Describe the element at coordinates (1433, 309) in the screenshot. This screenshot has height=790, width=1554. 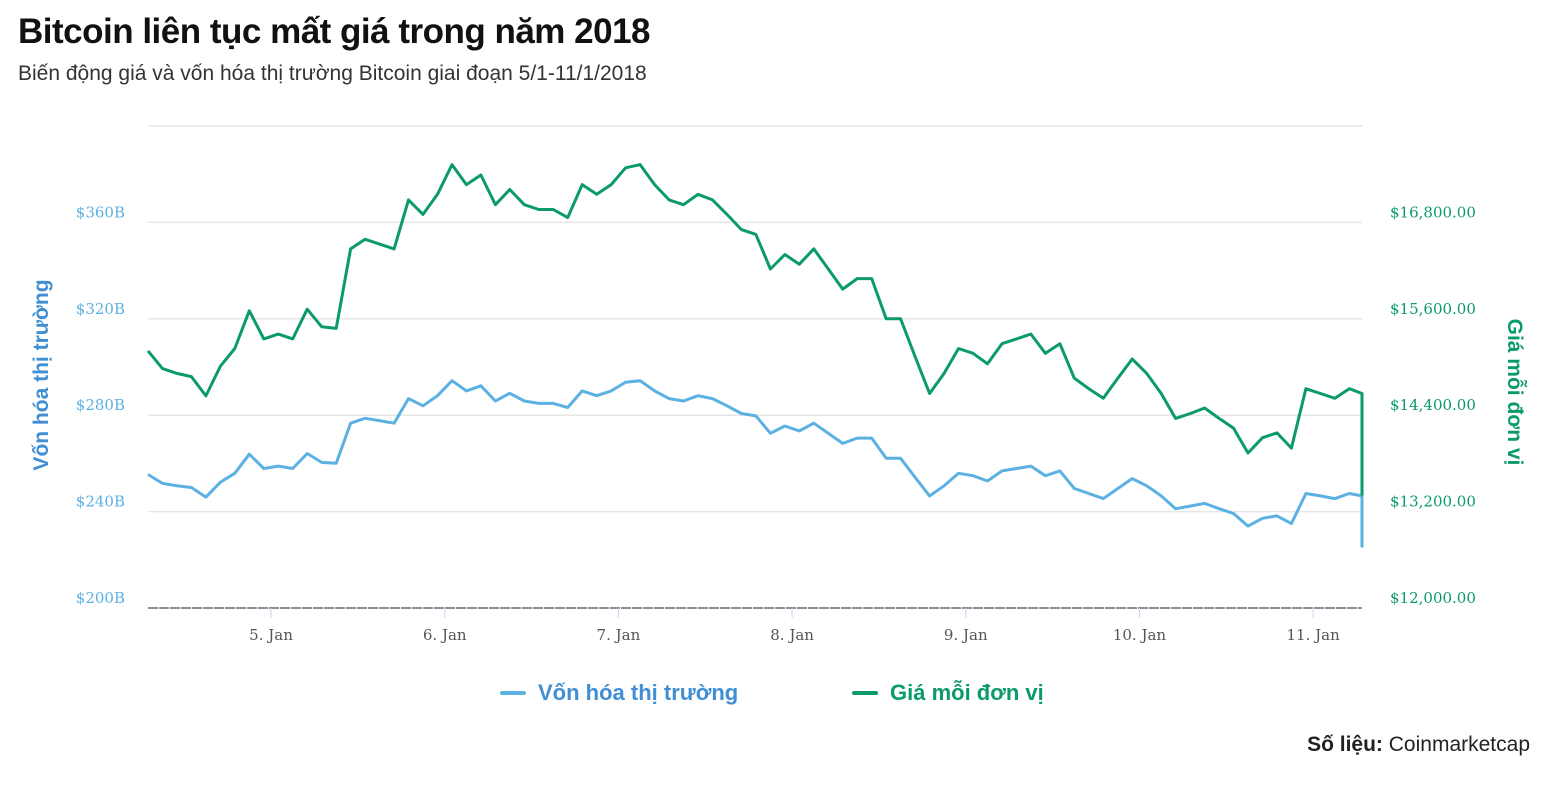
I see `right-axis-tick-label: $15,600.00` at that location.